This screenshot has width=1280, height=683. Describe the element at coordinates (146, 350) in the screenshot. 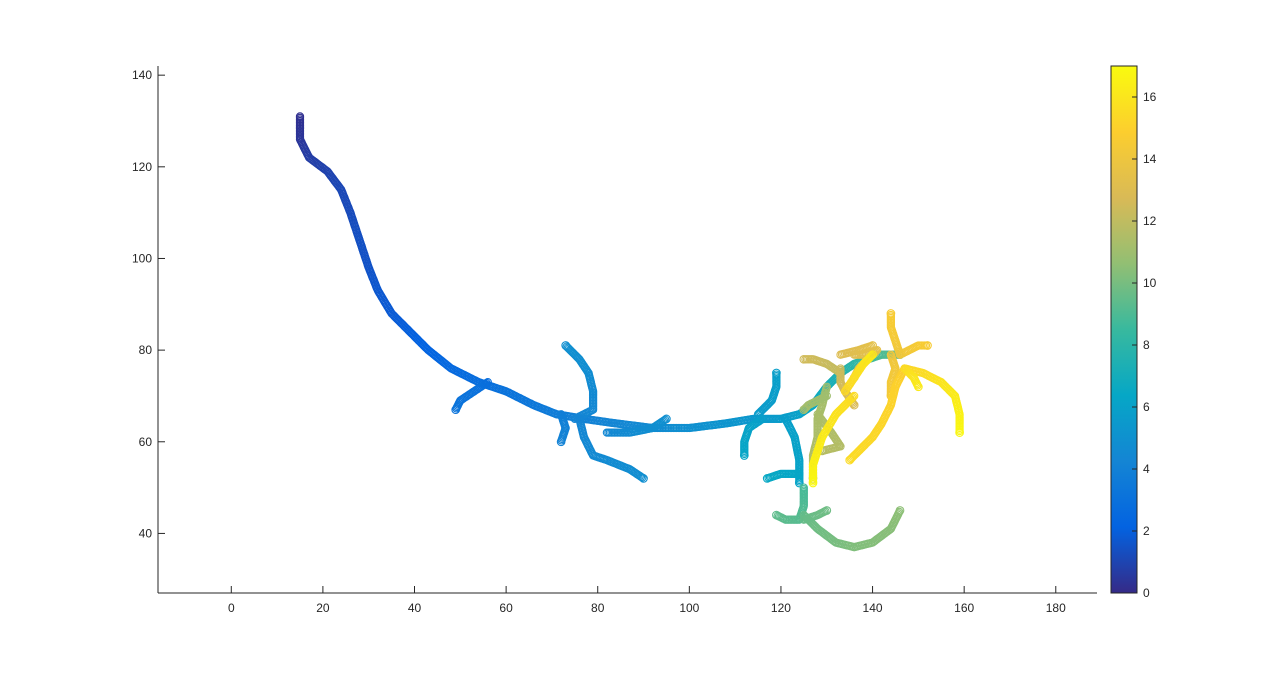

I see `y-tick-label: 80` at that location.